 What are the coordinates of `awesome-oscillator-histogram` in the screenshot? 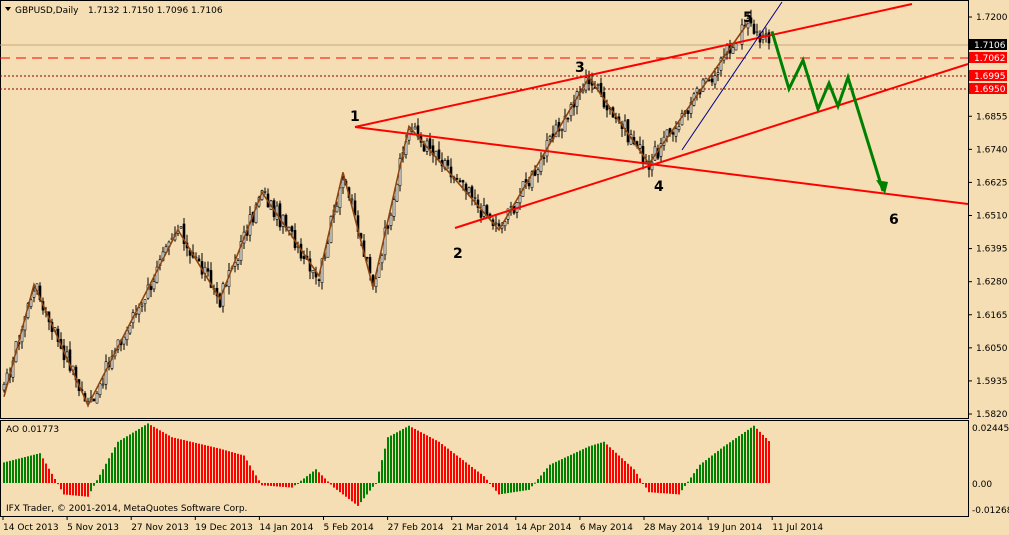 It's located at (386, 464).